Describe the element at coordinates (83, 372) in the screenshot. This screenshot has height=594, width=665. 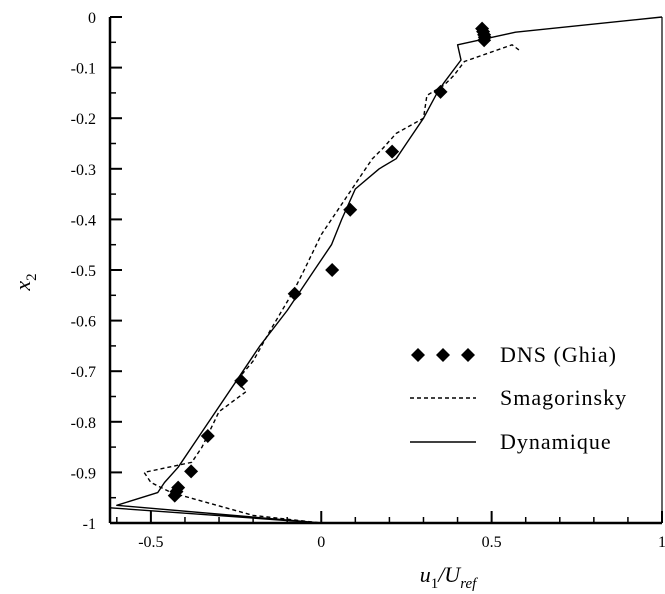
I see `y-tick-label: -0.7` at that location.